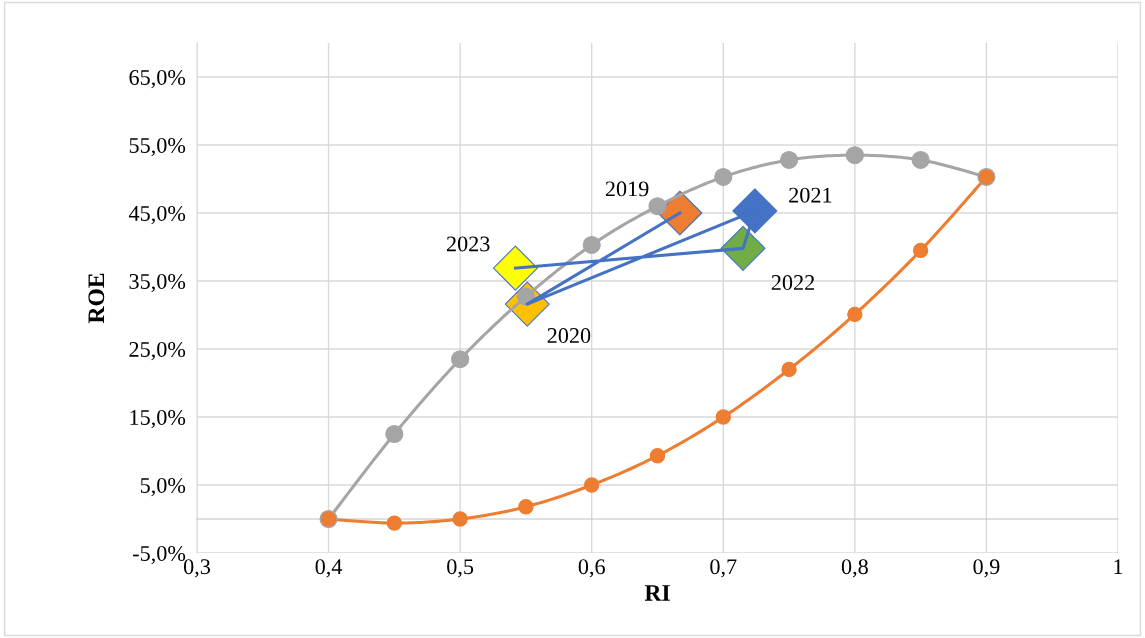  I want to click on x-axis-title: RI, so click(657, 593).